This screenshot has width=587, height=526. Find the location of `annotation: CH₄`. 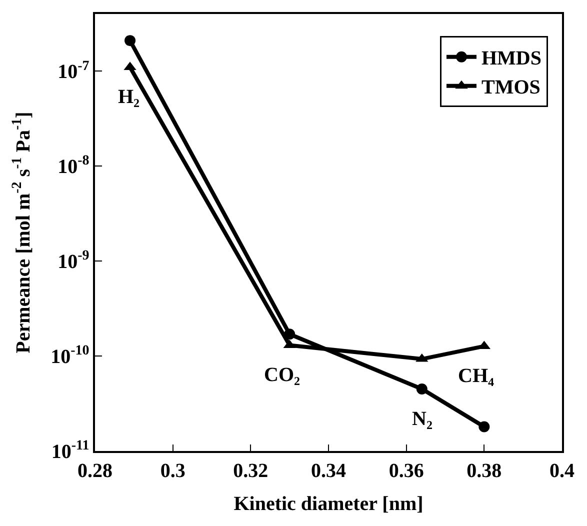

annotation: CH₄ is located at coordinates (476, 376).